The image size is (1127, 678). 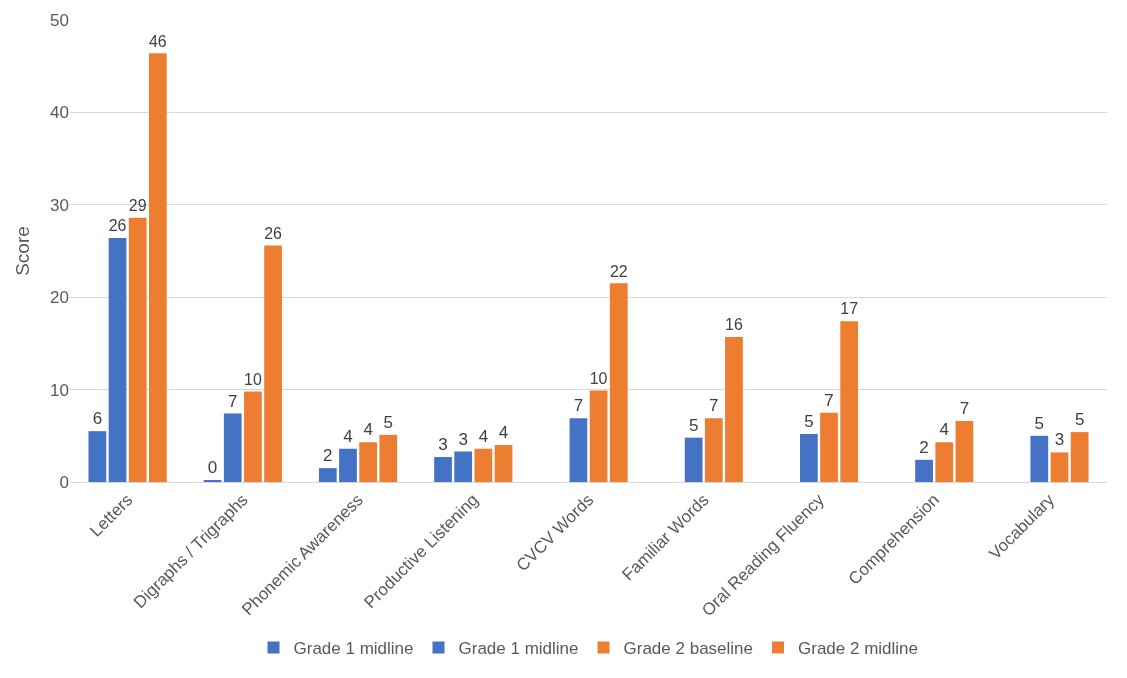 I want to click on y-tick-label: 40, so click(x=59, y=113).